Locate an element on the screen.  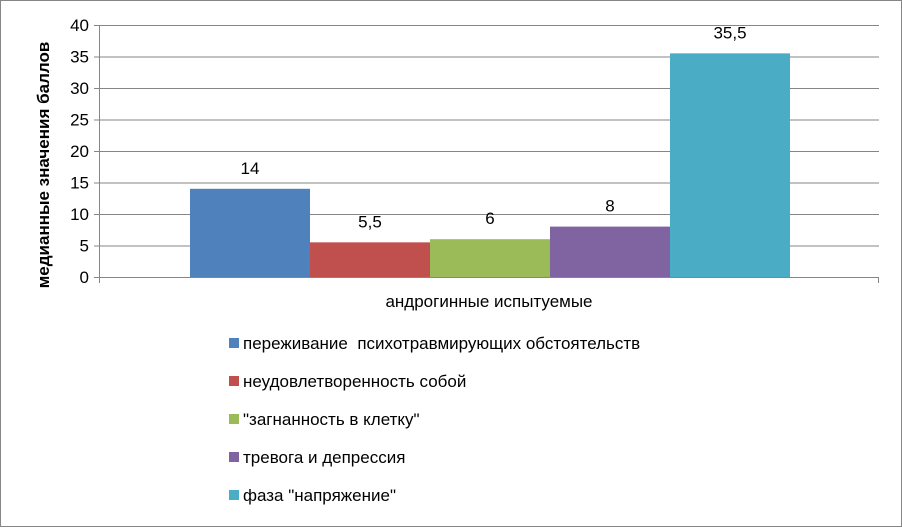
y-tick-label: 20 is located at coordinates (79, 151).